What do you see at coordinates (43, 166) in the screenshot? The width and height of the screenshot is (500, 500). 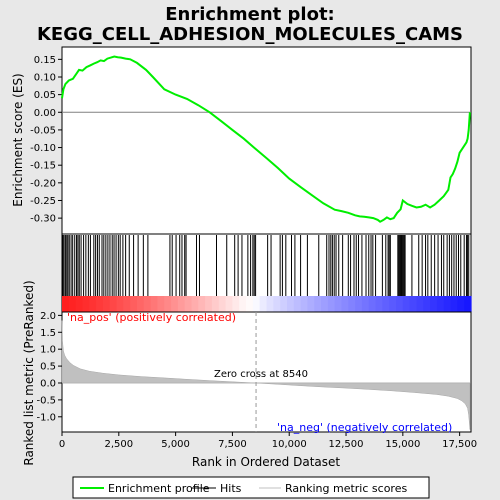 I see `es-y-tick-label: -0.15` at bounding box center [43, 166].